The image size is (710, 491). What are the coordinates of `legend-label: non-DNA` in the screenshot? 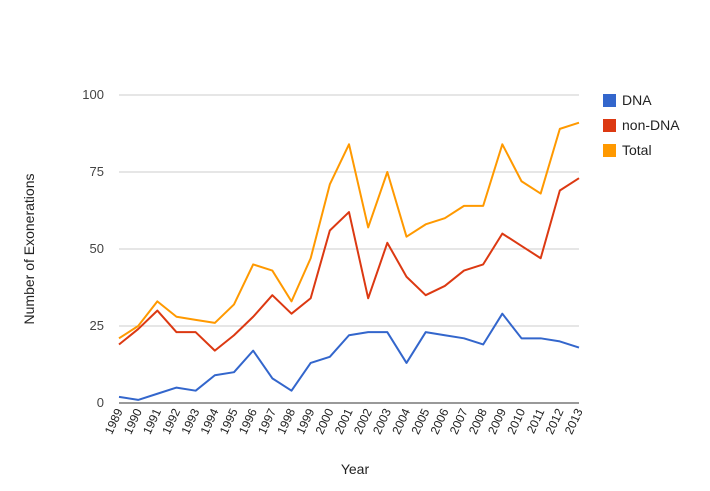 It's located at (651, 125).